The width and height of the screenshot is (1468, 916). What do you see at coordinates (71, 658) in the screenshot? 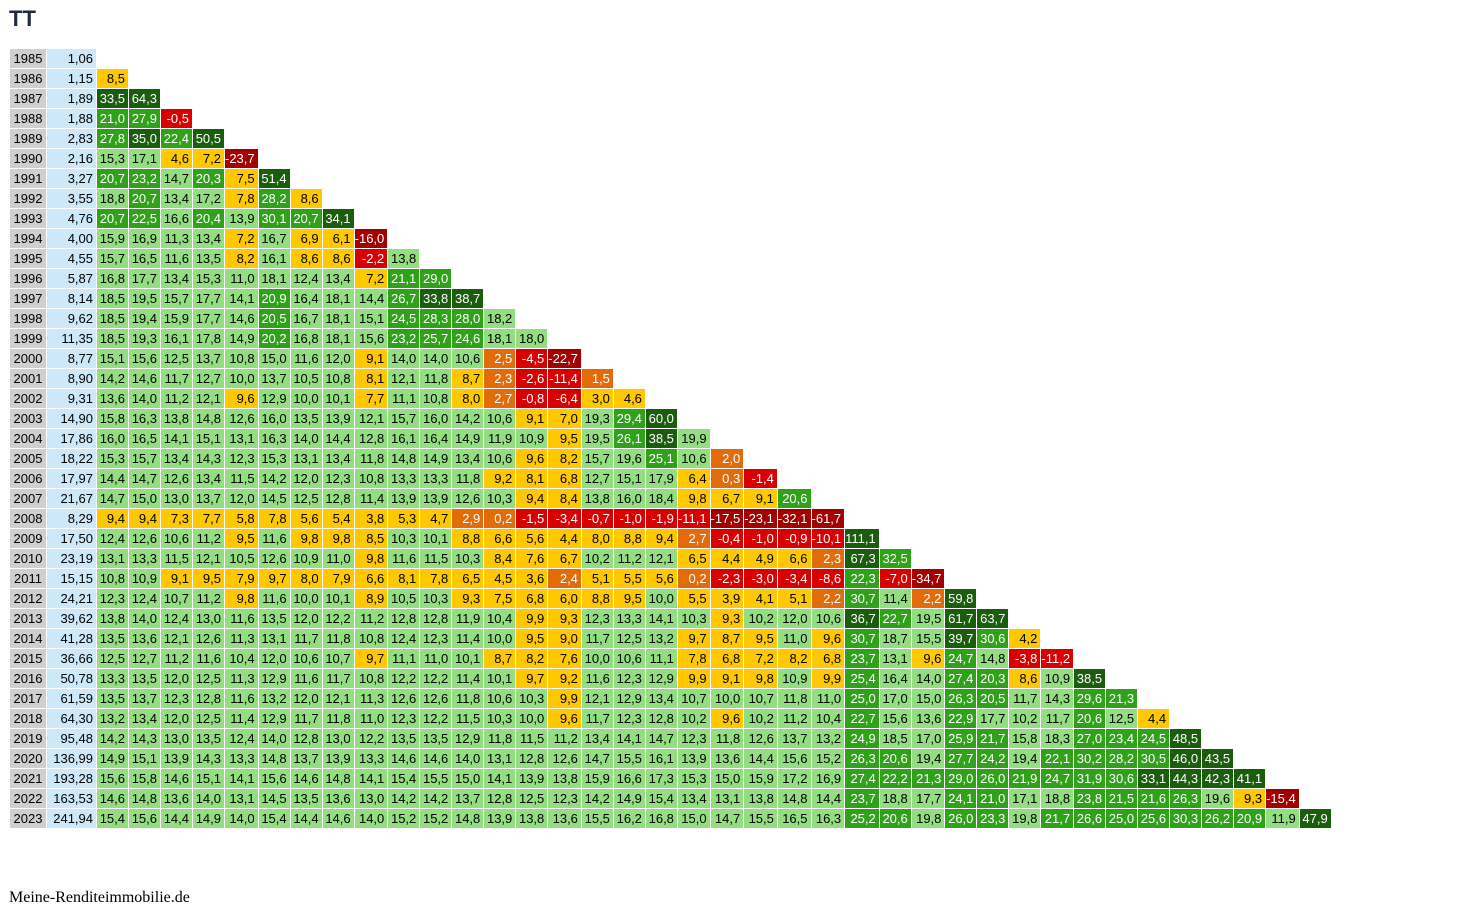
I see `row-price-value: 36,66` at bounding box center [71, 658].